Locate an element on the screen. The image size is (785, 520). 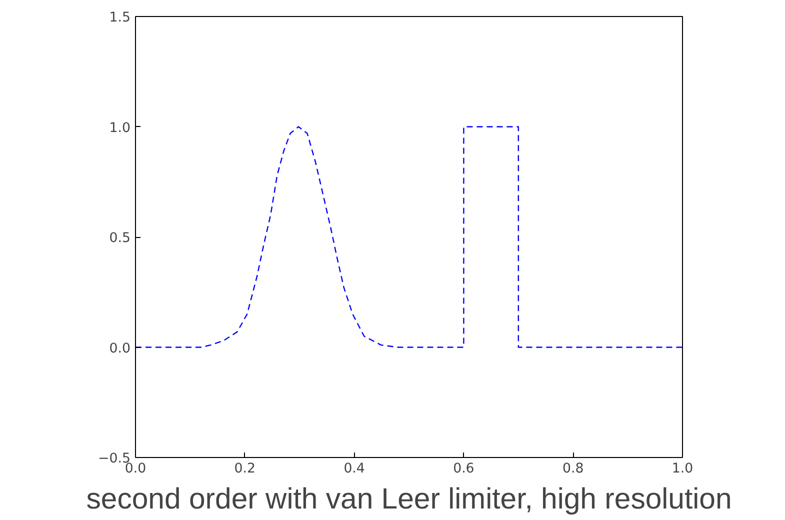
x-tick-label: 0.2 is located at coordinates (245, 469).